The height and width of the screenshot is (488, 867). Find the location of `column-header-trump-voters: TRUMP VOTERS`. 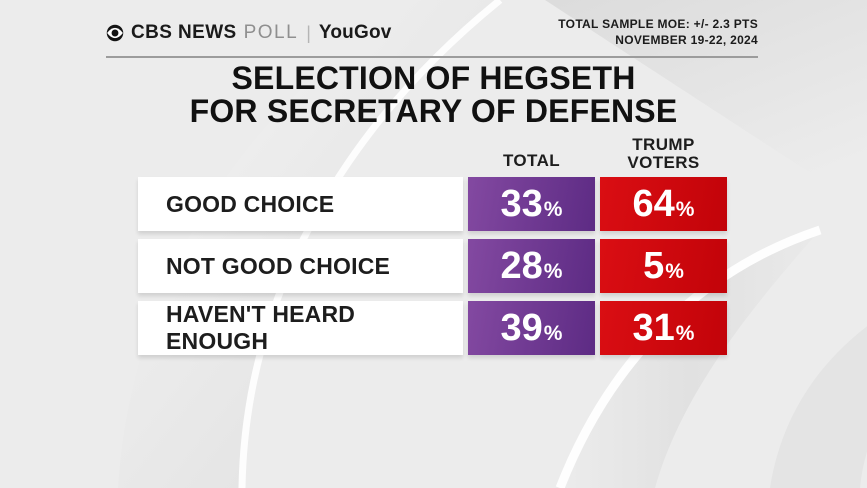

column-header-trump-voters: TRUMP VOTERS is located at coordinates (663, 154).